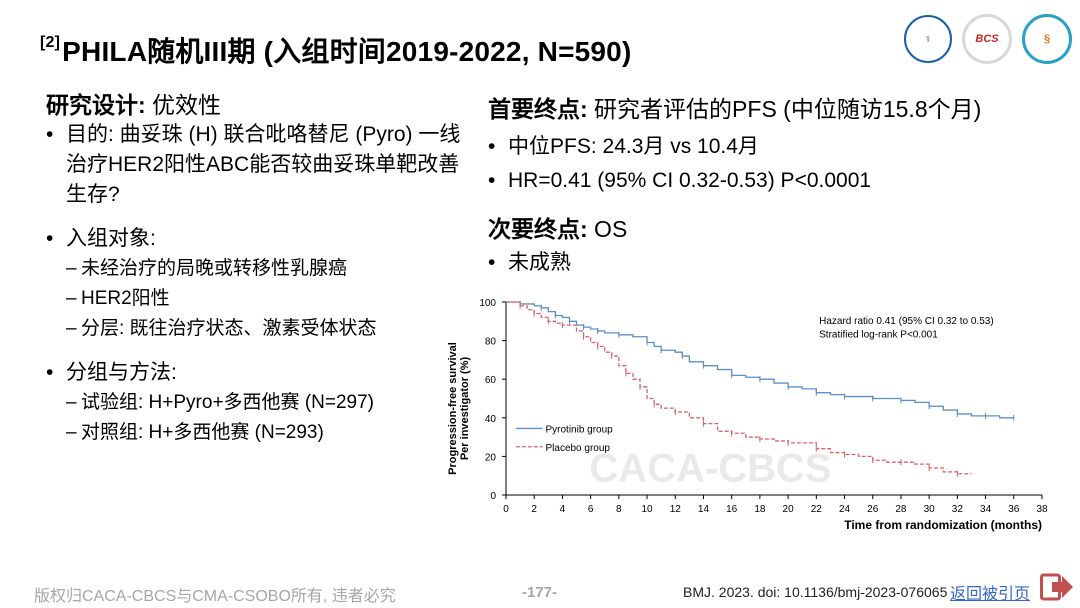  I want to click on y-axis-title-line2: Per investigator (%), so click(465, 409).